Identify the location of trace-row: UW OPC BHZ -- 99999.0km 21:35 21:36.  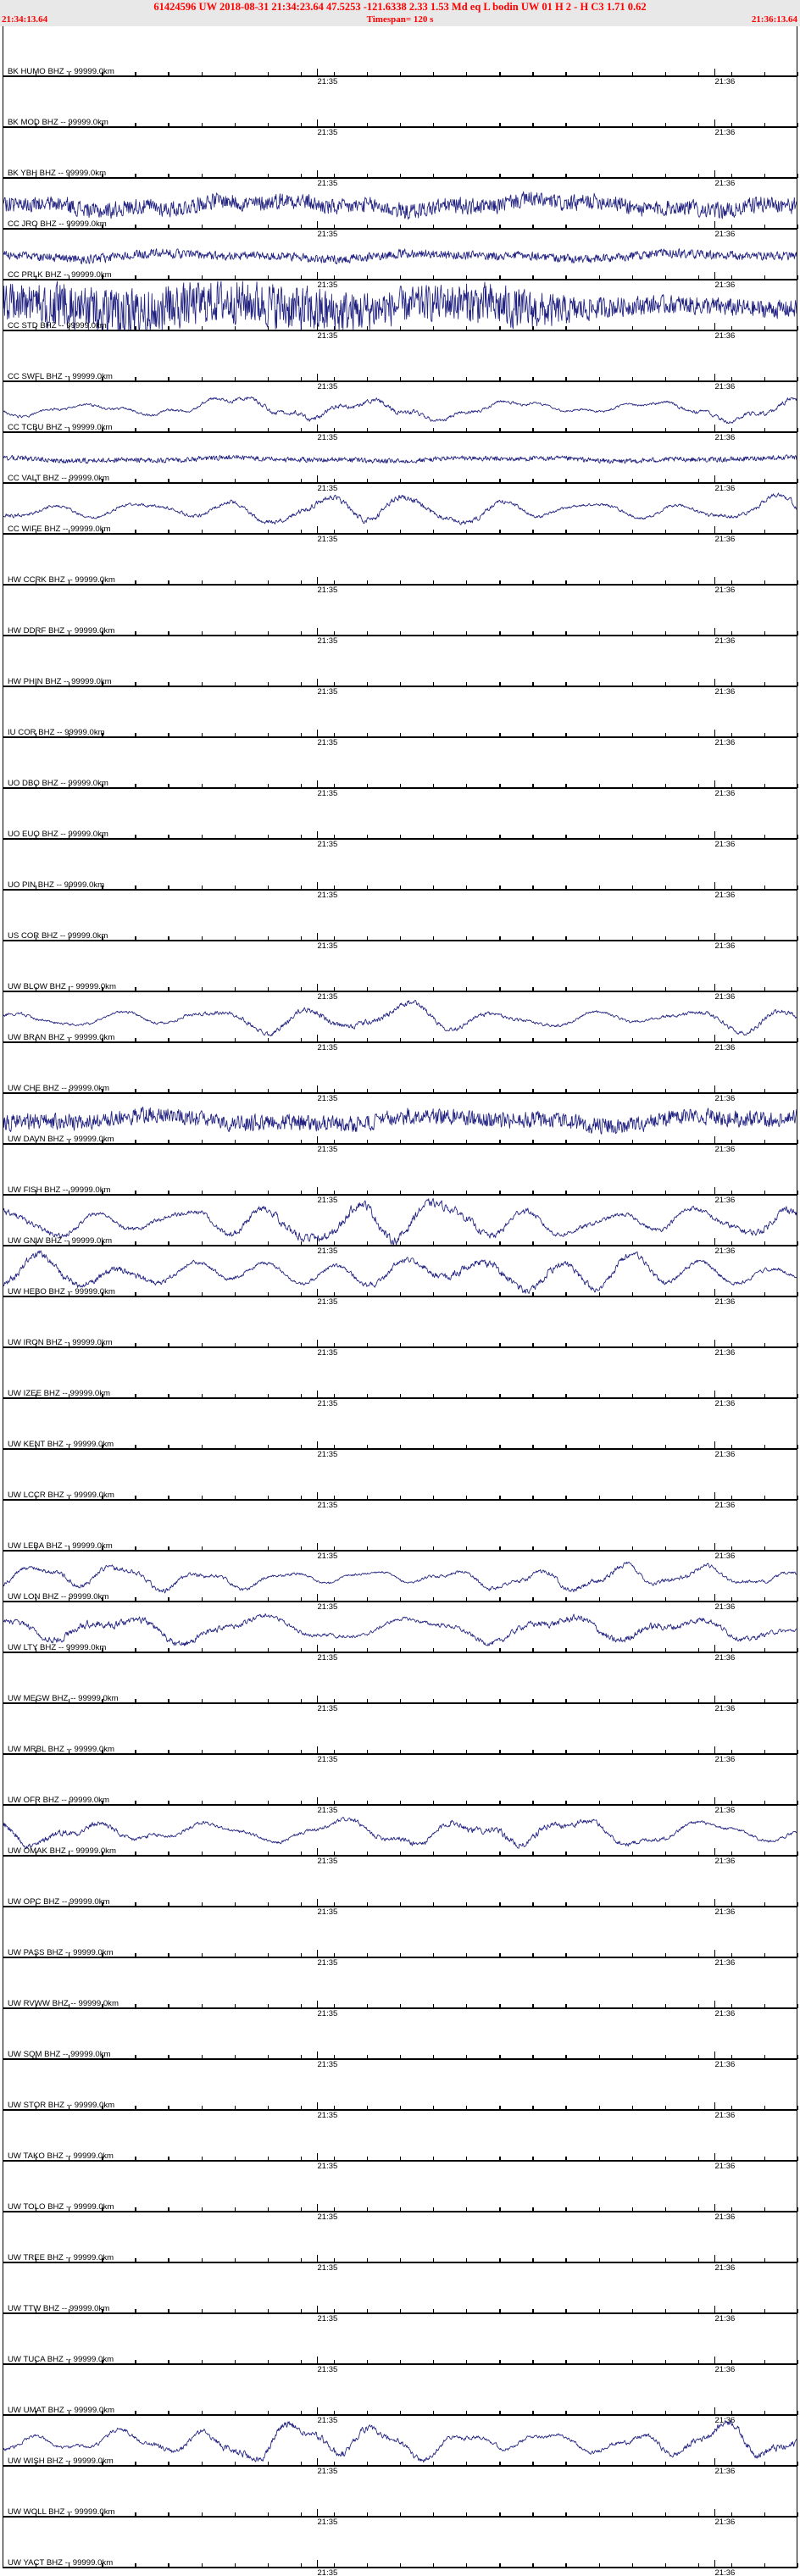
(400, 1887).